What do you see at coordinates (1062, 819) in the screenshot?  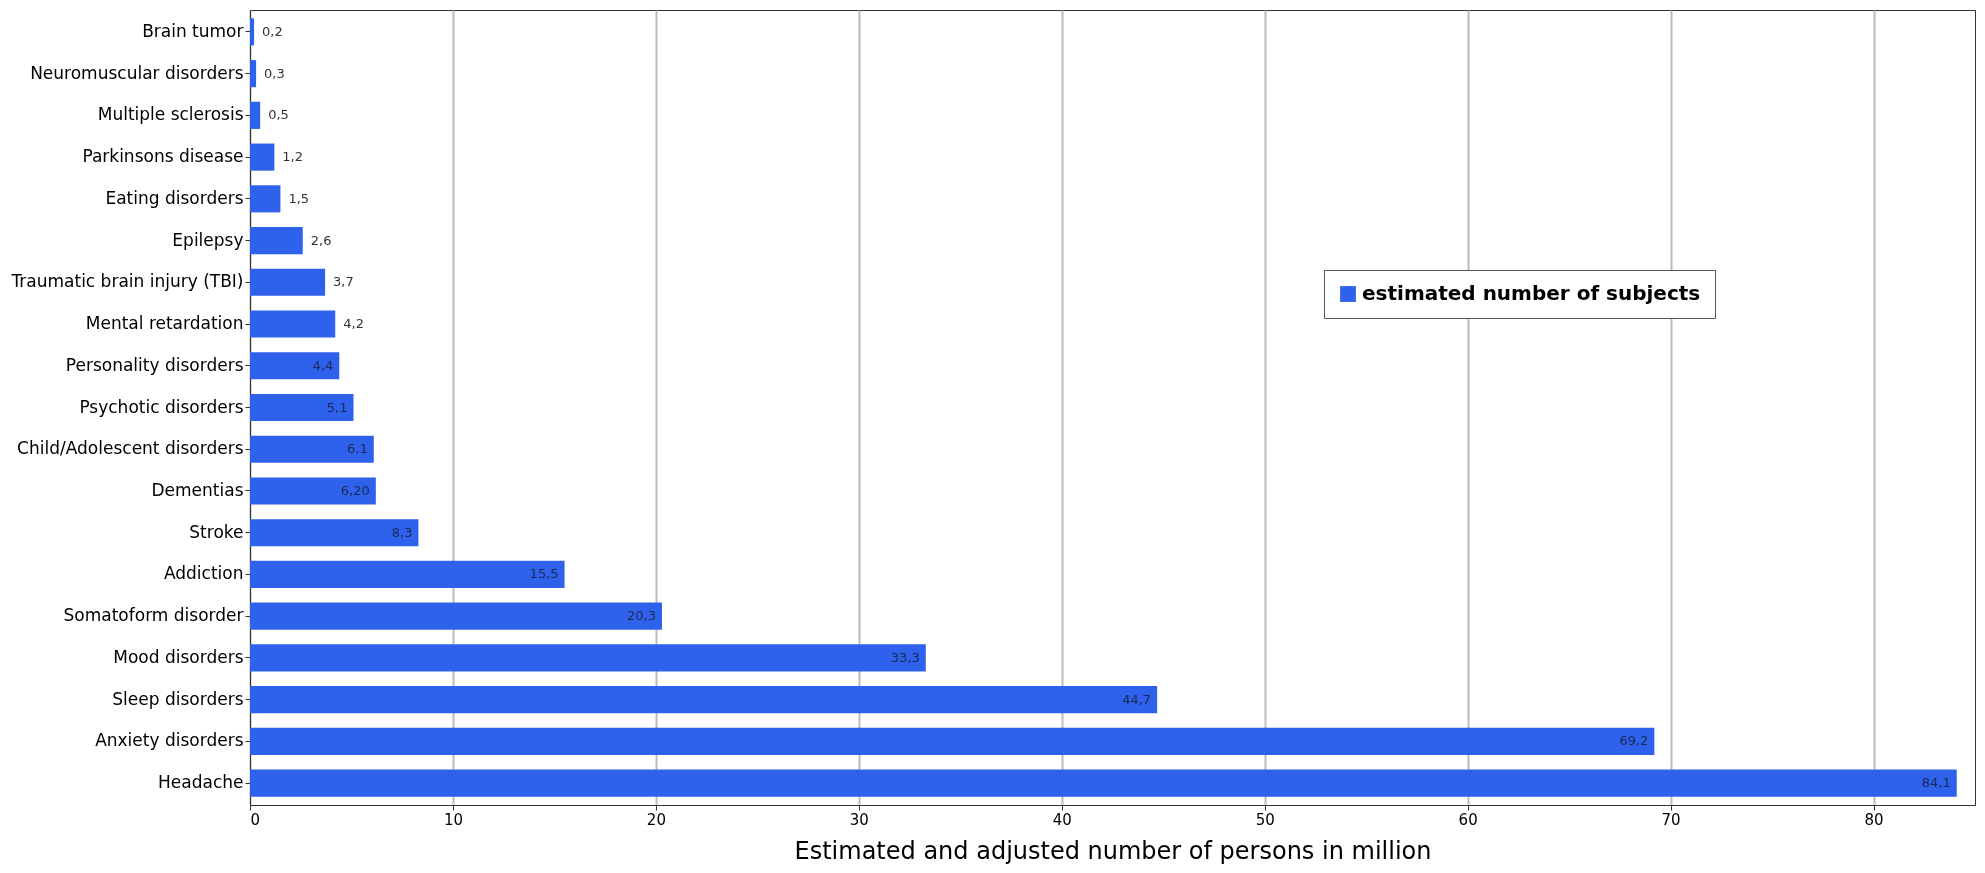 I see `x-tick-label: 40` at bounding box center [1062, 819].